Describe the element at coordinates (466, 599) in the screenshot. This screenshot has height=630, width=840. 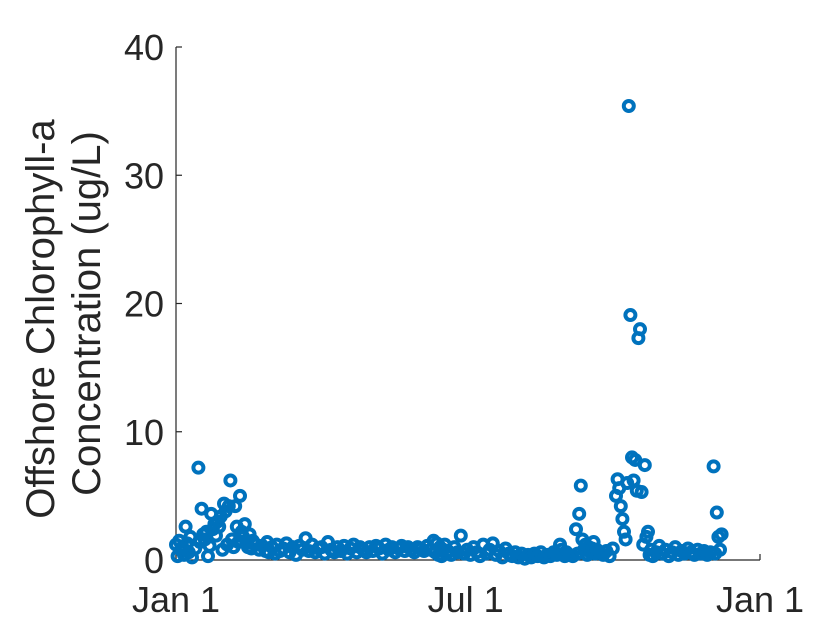
I see `x-tick-label: Jul 1` at that location.